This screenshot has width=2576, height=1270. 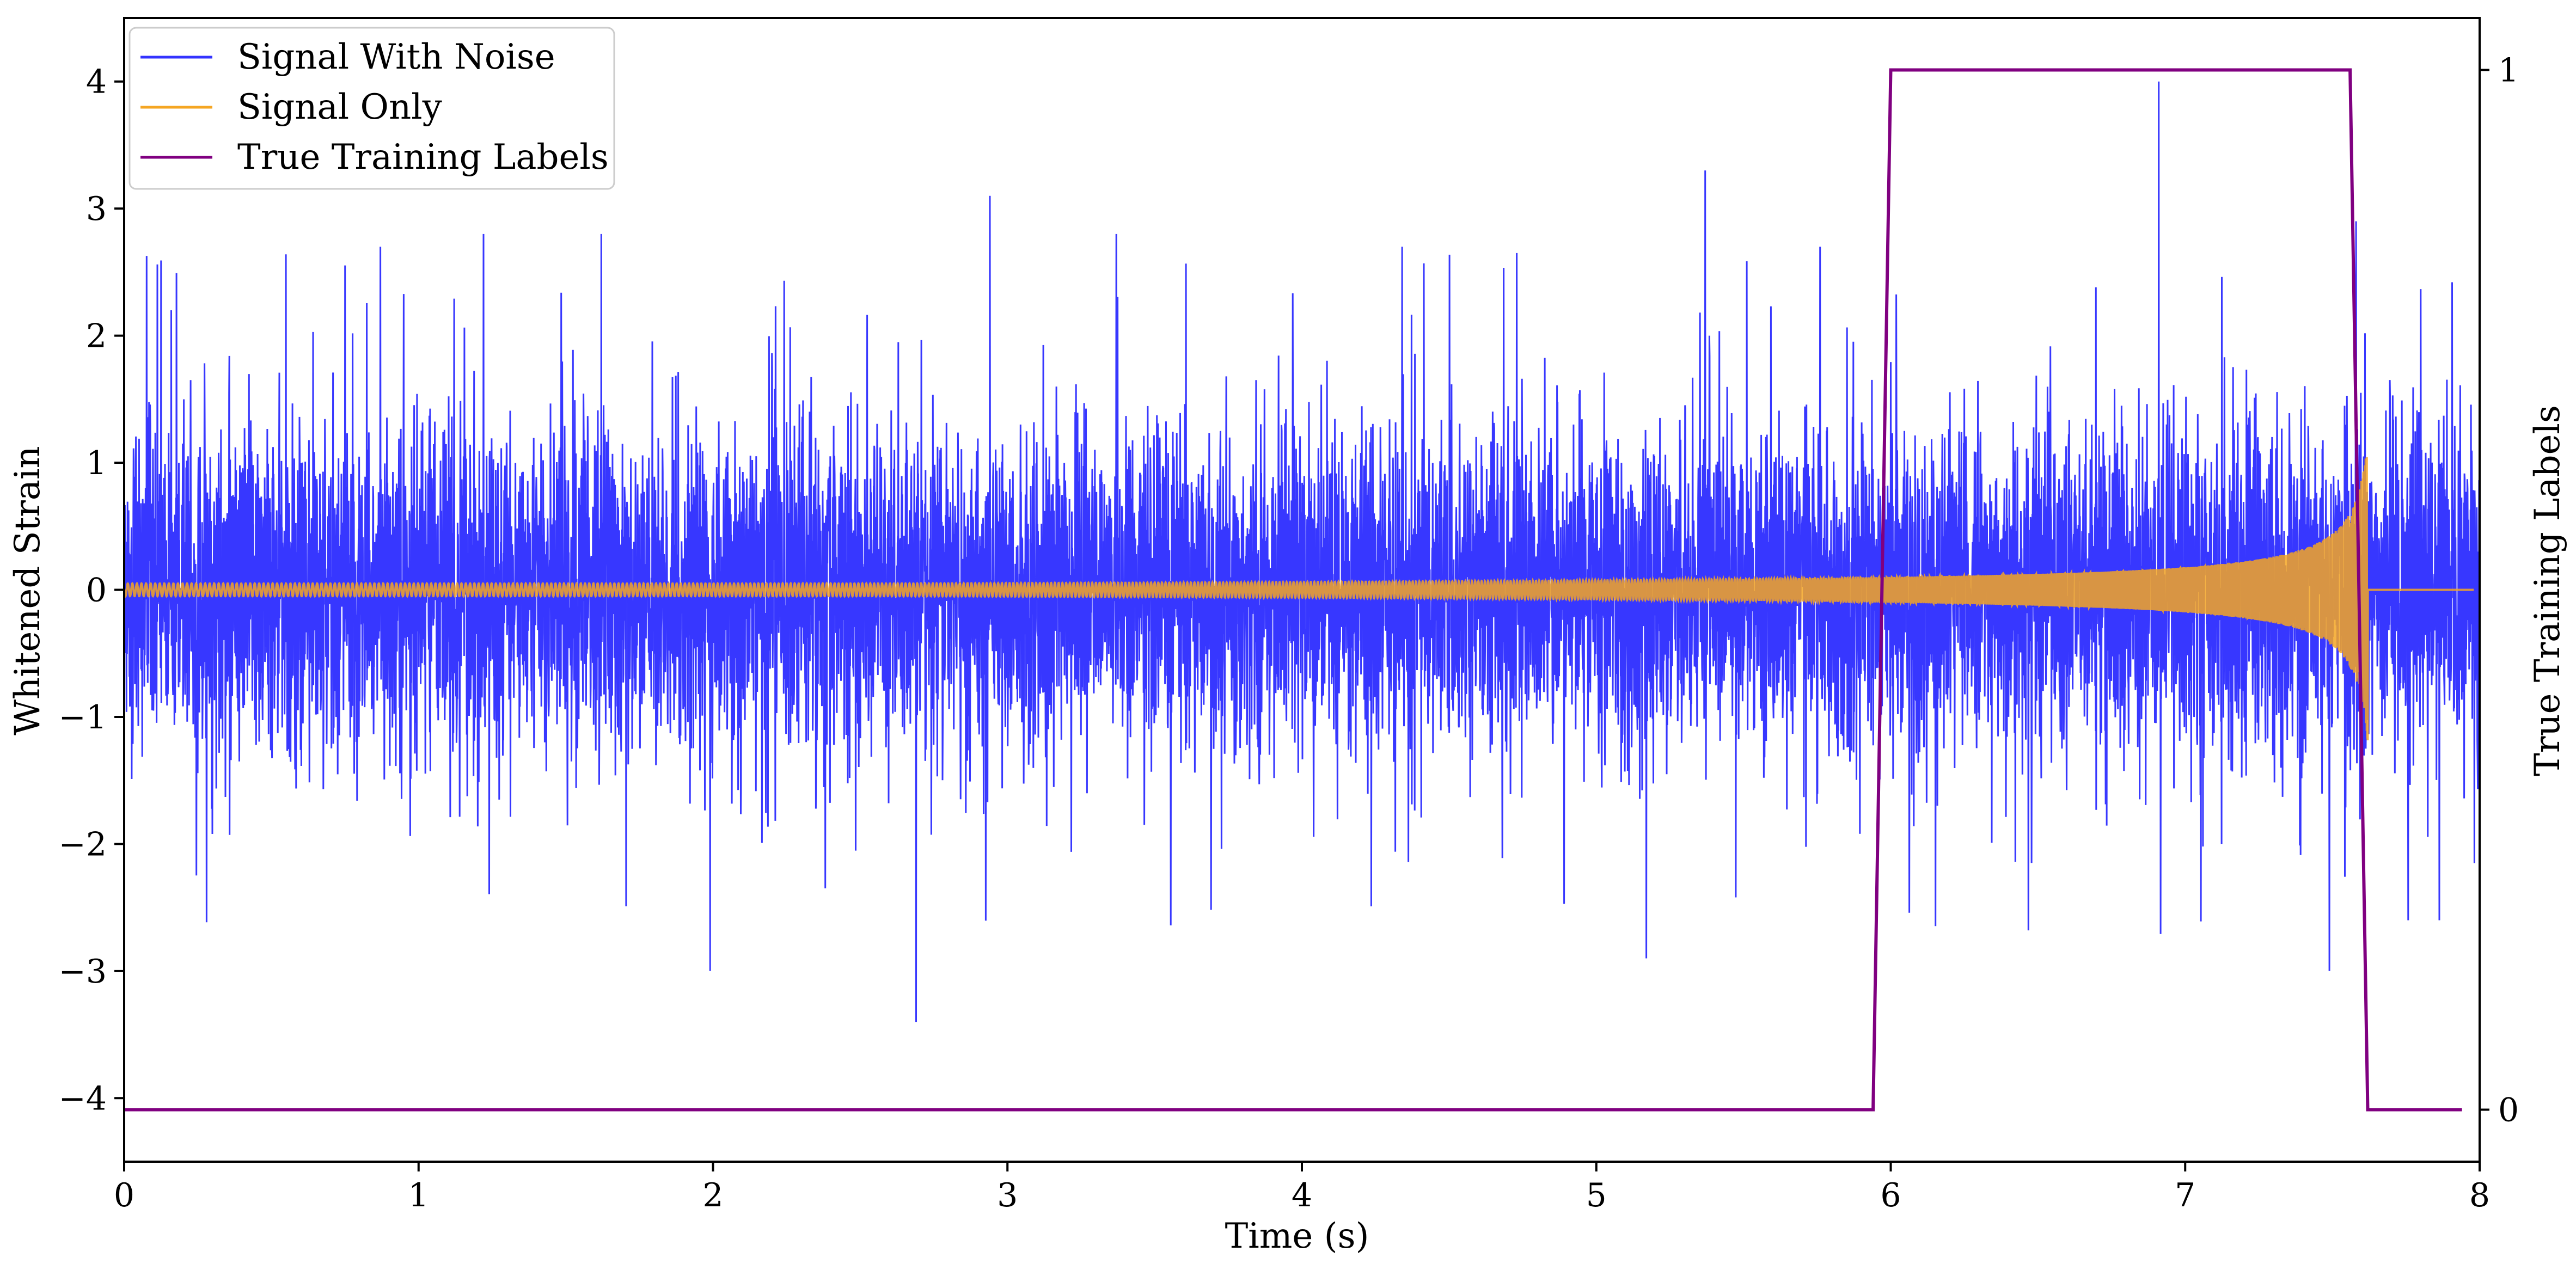 What do you see at coordinates (96, 209) in the screenshot?
I see `y-tick-label: 3` at bounding box center [96, 209].